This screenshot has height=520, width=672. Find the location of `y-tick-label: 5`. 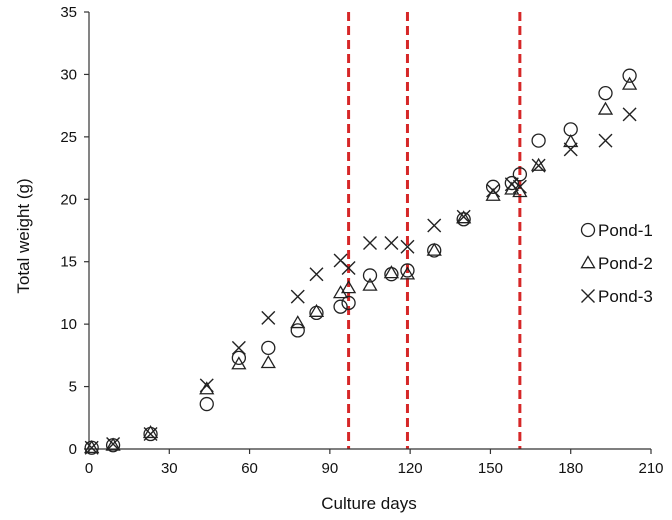

y-tick-label: 5 is located at coordinates (73, 387).